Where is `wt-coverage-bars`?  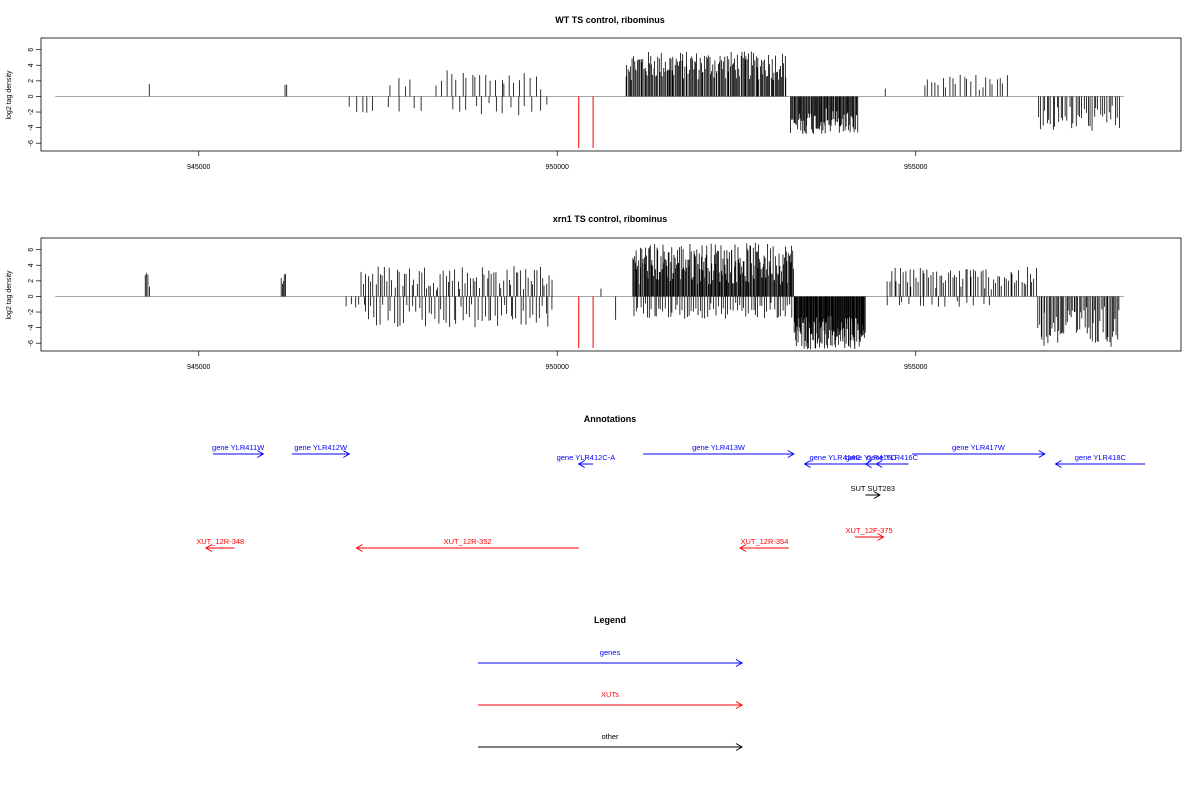
wt-coverage-bars is located at coordinates (589, 99).